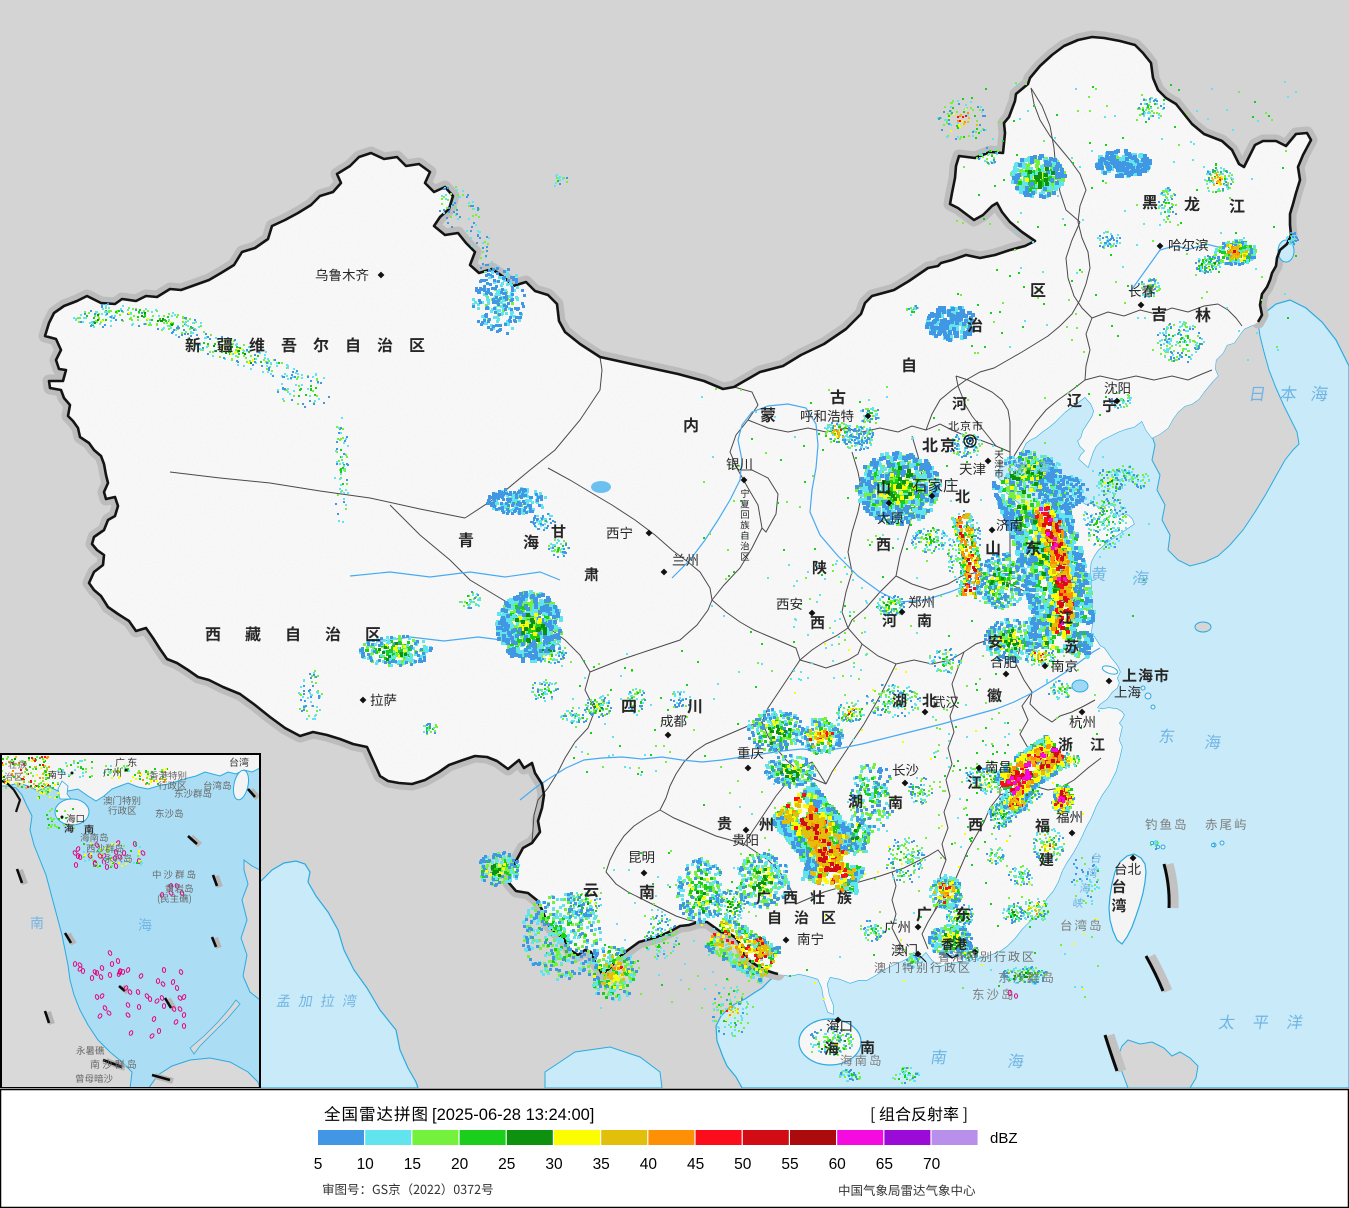  I want to click on svg-text: 35, so click(601, 1164).